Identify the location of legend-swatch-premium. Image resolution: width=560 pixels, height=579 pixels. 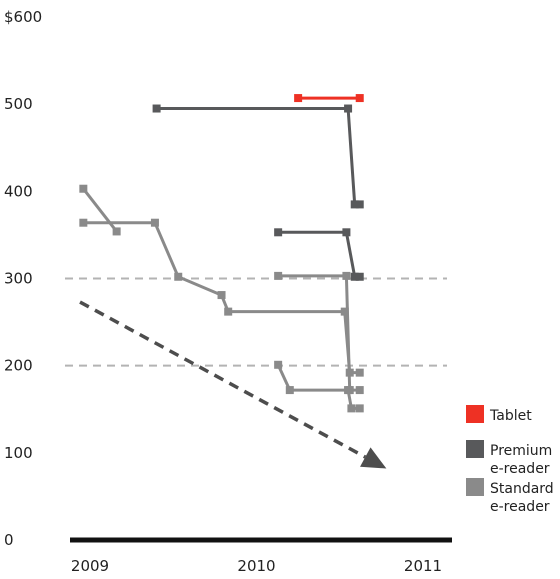
(475, 449).